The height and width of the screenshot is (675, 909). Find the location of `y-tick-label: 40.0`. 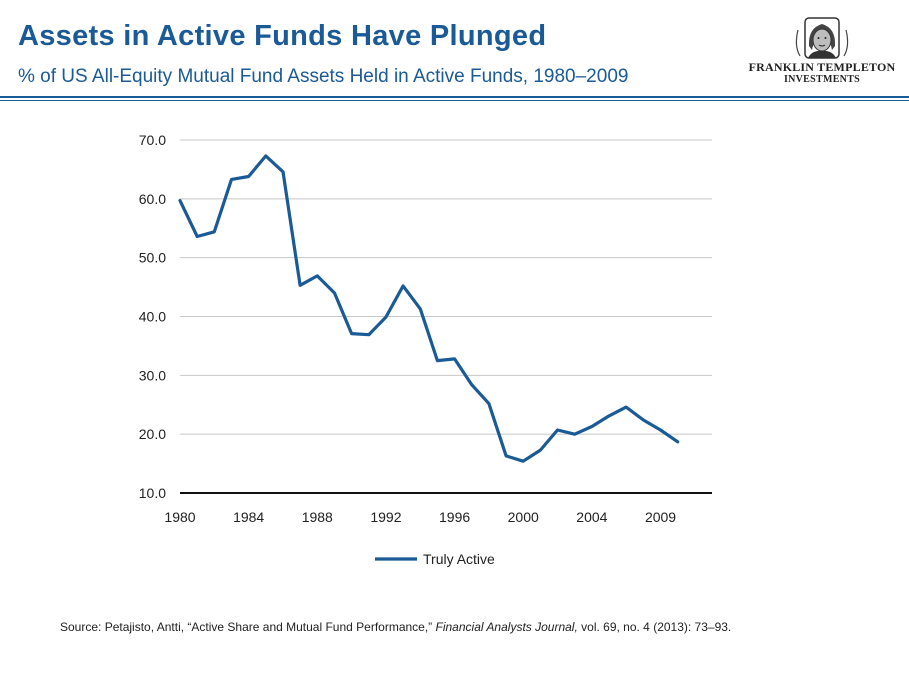

y-tick-label: 40.0 is located at coordinates (152, 317).